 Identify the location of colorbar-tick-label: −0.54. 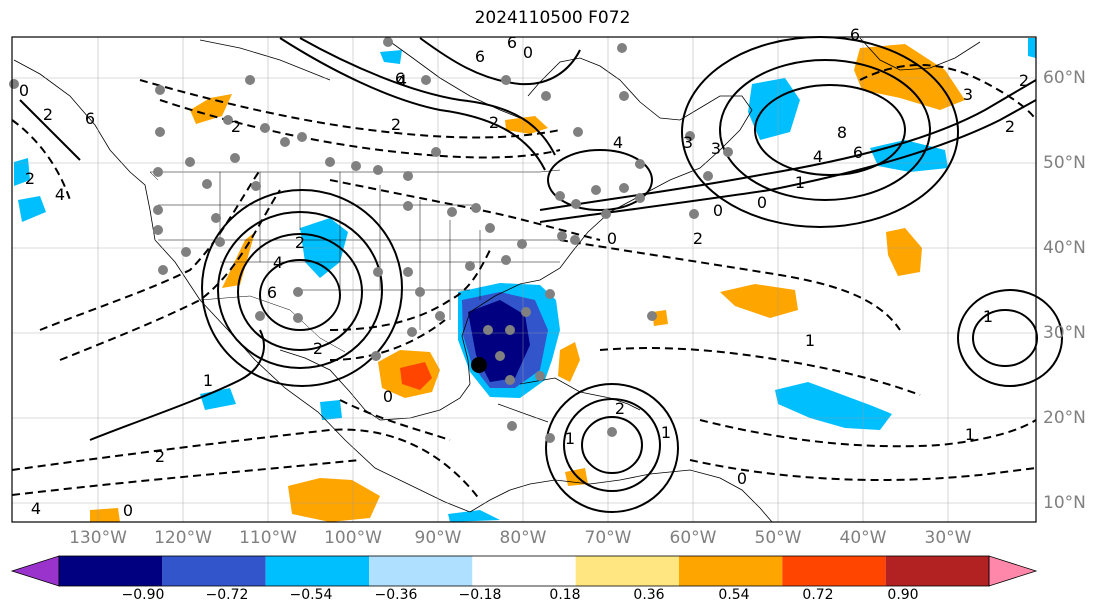
(311, 595).